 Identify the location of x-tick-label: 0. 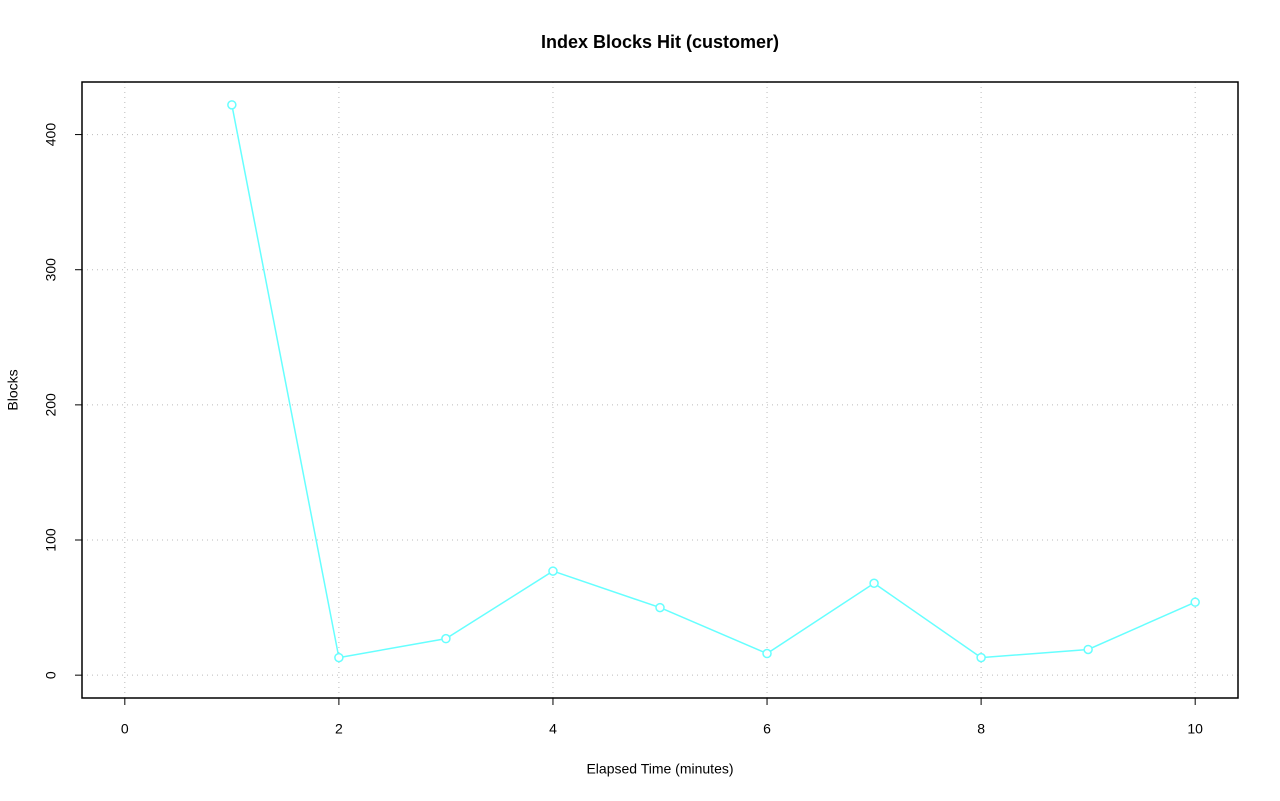
(125, 729).